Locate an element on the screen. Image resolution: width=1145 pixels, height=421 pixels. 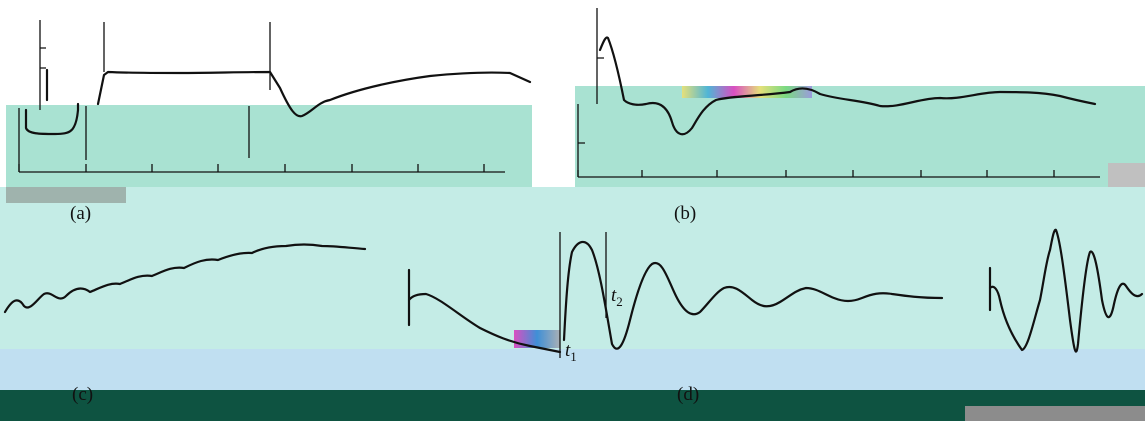
panel-d-main-trace is located at coordinates (753, 295).